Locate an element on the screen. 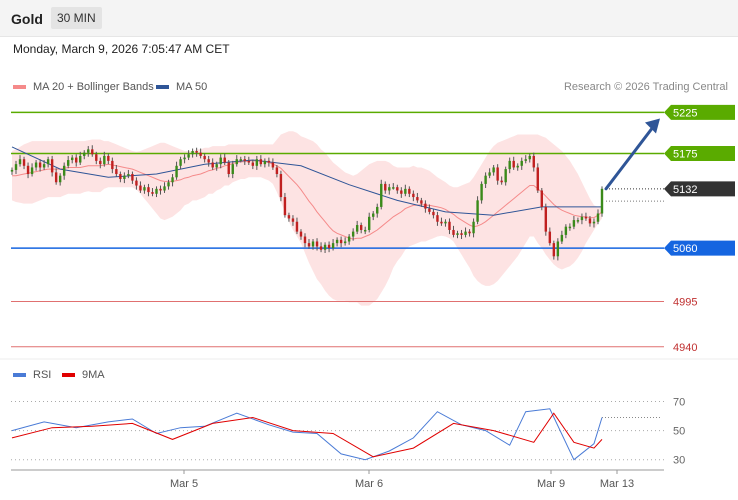 This screenshot has width=738, height=500. price-tag-text-5132: 5132 is located at coordinates (685, 190).